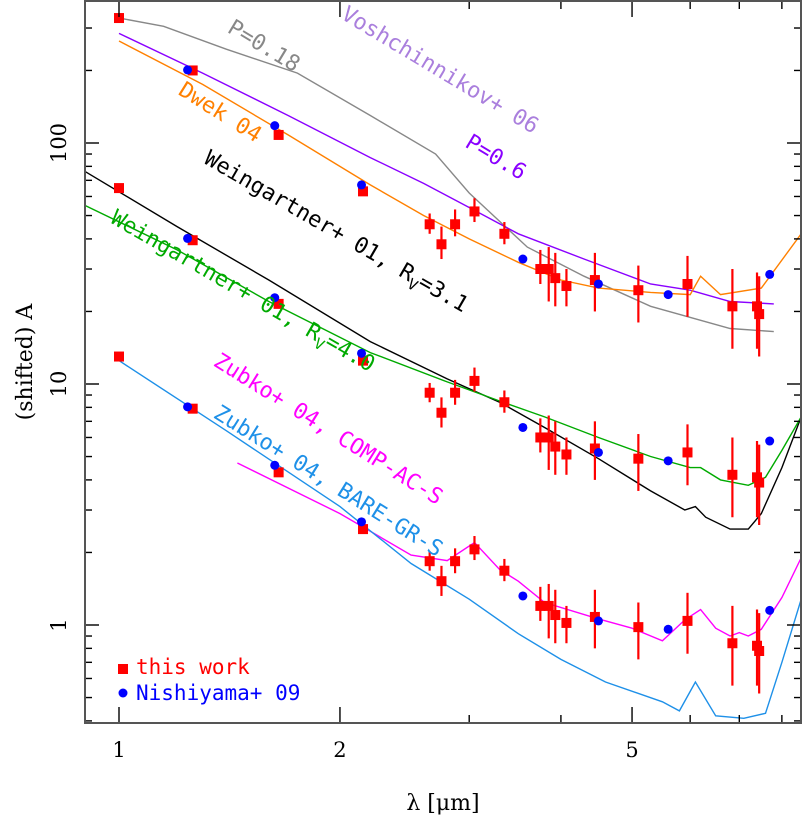  I want to click on curve-label: P=0.18, so click(263, 46).